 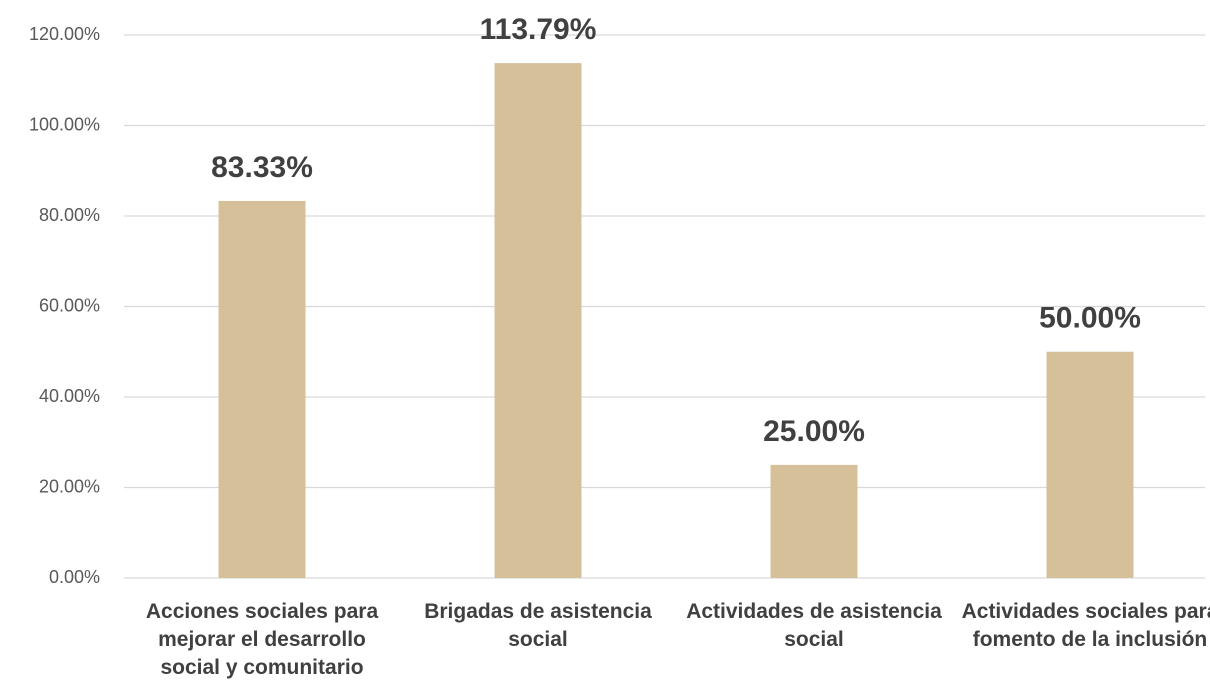 What do you see at coordinates (69, 215) in the screenshot?
I see `y-tick-label: 80.00%` at bounding box center [69, 215].